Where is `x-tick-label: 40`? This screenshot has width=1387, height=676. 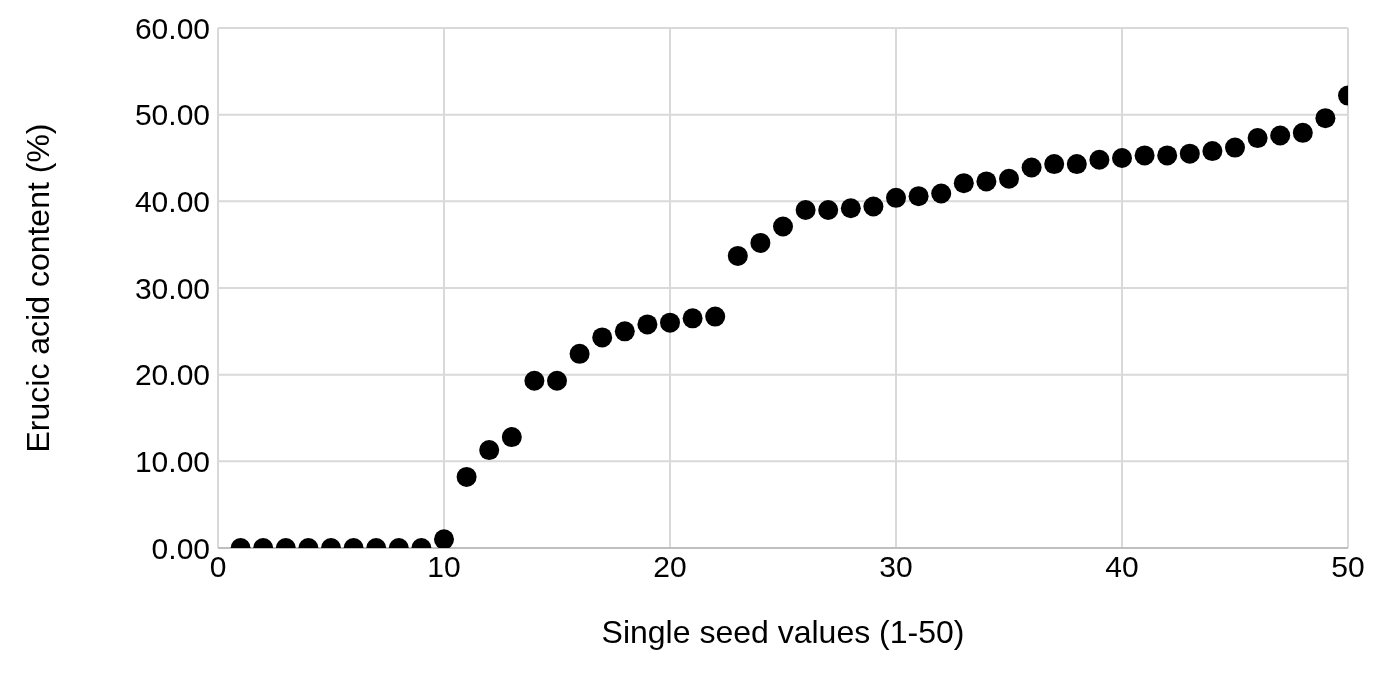
x-tick-label: 40 is located at coordinates (1122, 567).